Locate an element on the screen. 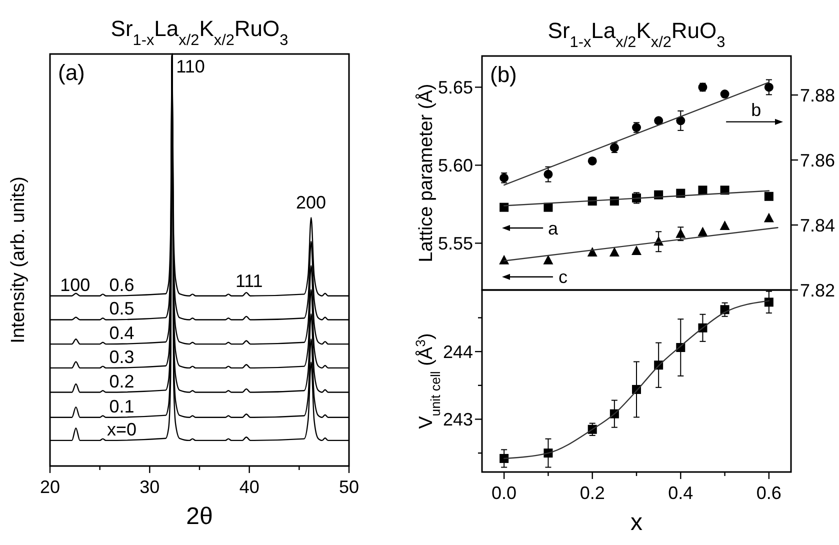 This screenshot has width=839, height=545. series-label: 0.5 is located at coordinates (121, 308).